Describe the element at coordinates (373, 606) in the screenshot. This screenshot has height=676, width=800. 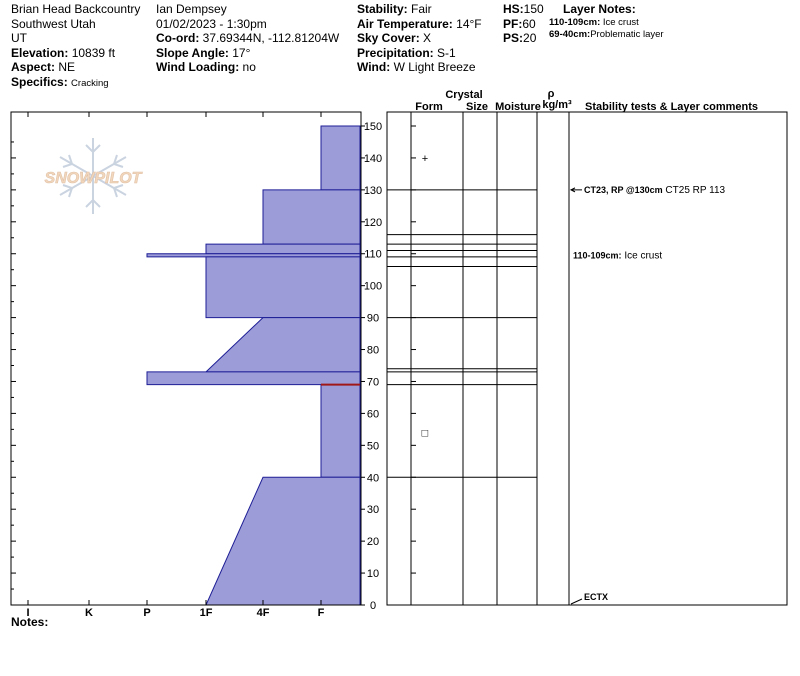
I see `height-label: 0` at that location.